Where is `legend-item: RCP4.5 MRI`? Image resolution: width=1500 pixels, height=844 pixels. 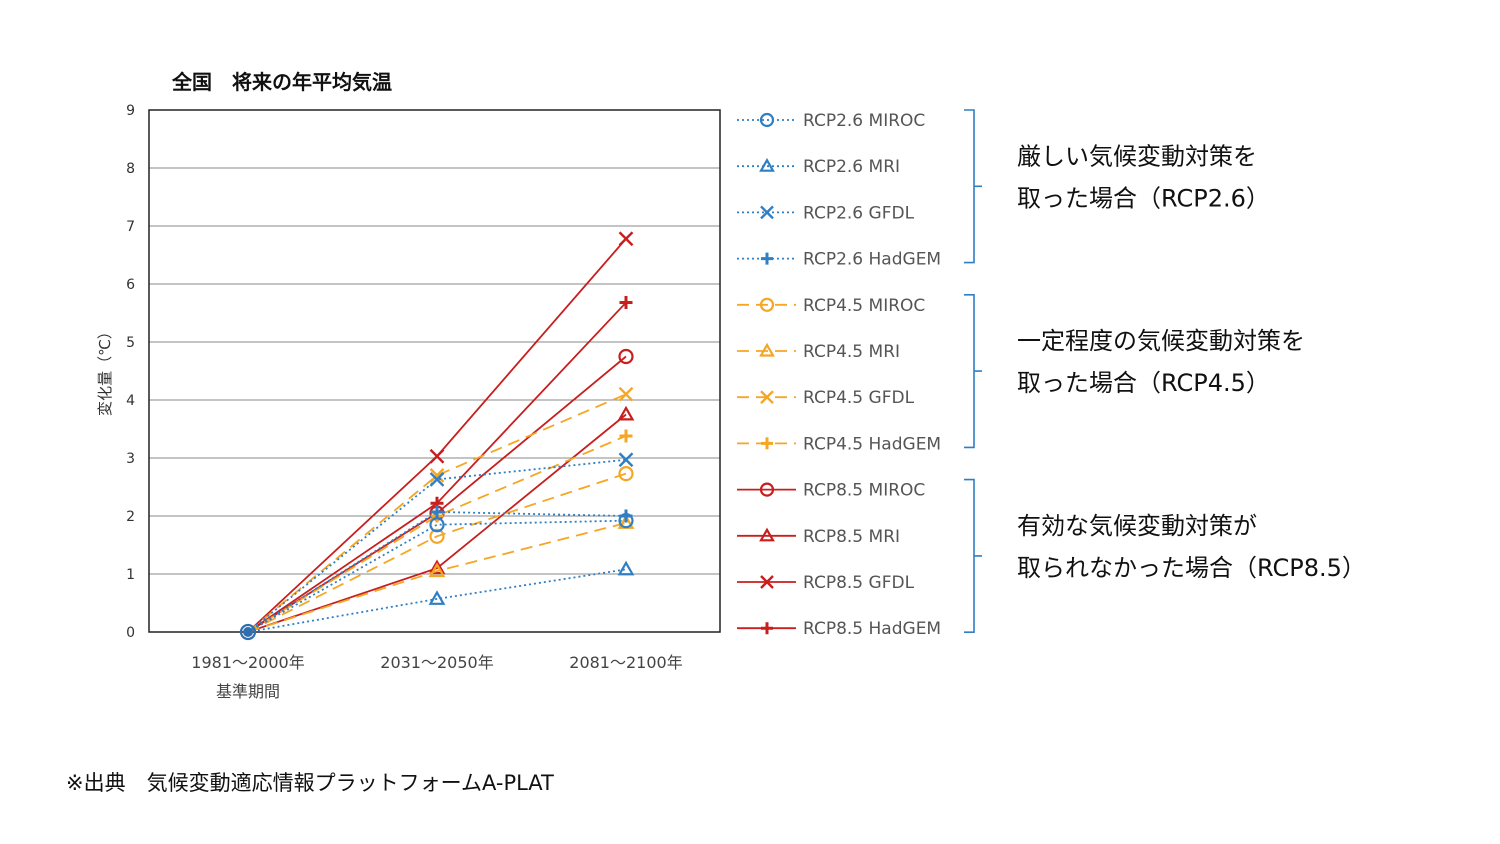
legend-item: RCP4.5 MRI is located at coordinates (818, 352).